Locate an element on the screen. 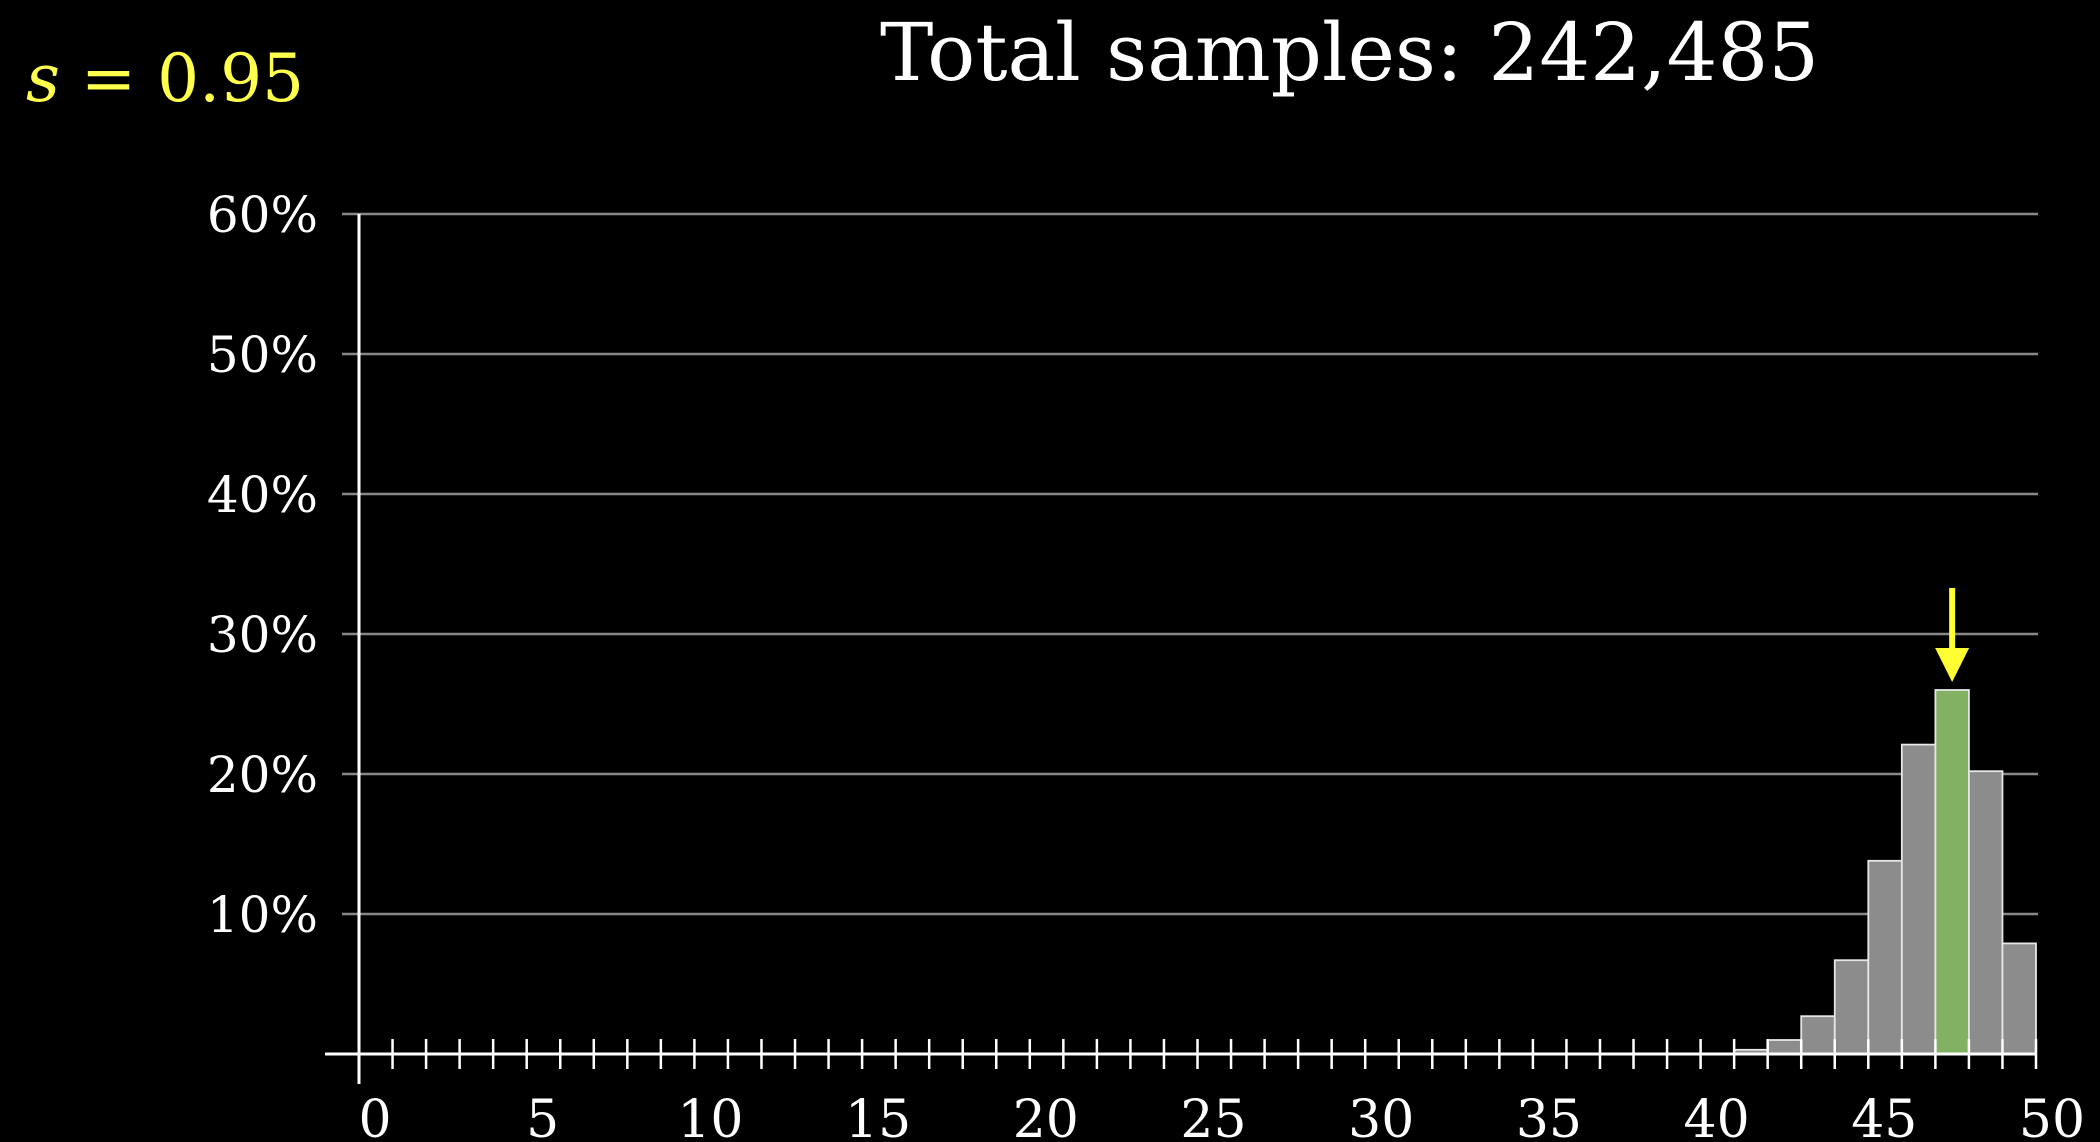  y-tick-label: 40% is located at coordinates (262, 495).